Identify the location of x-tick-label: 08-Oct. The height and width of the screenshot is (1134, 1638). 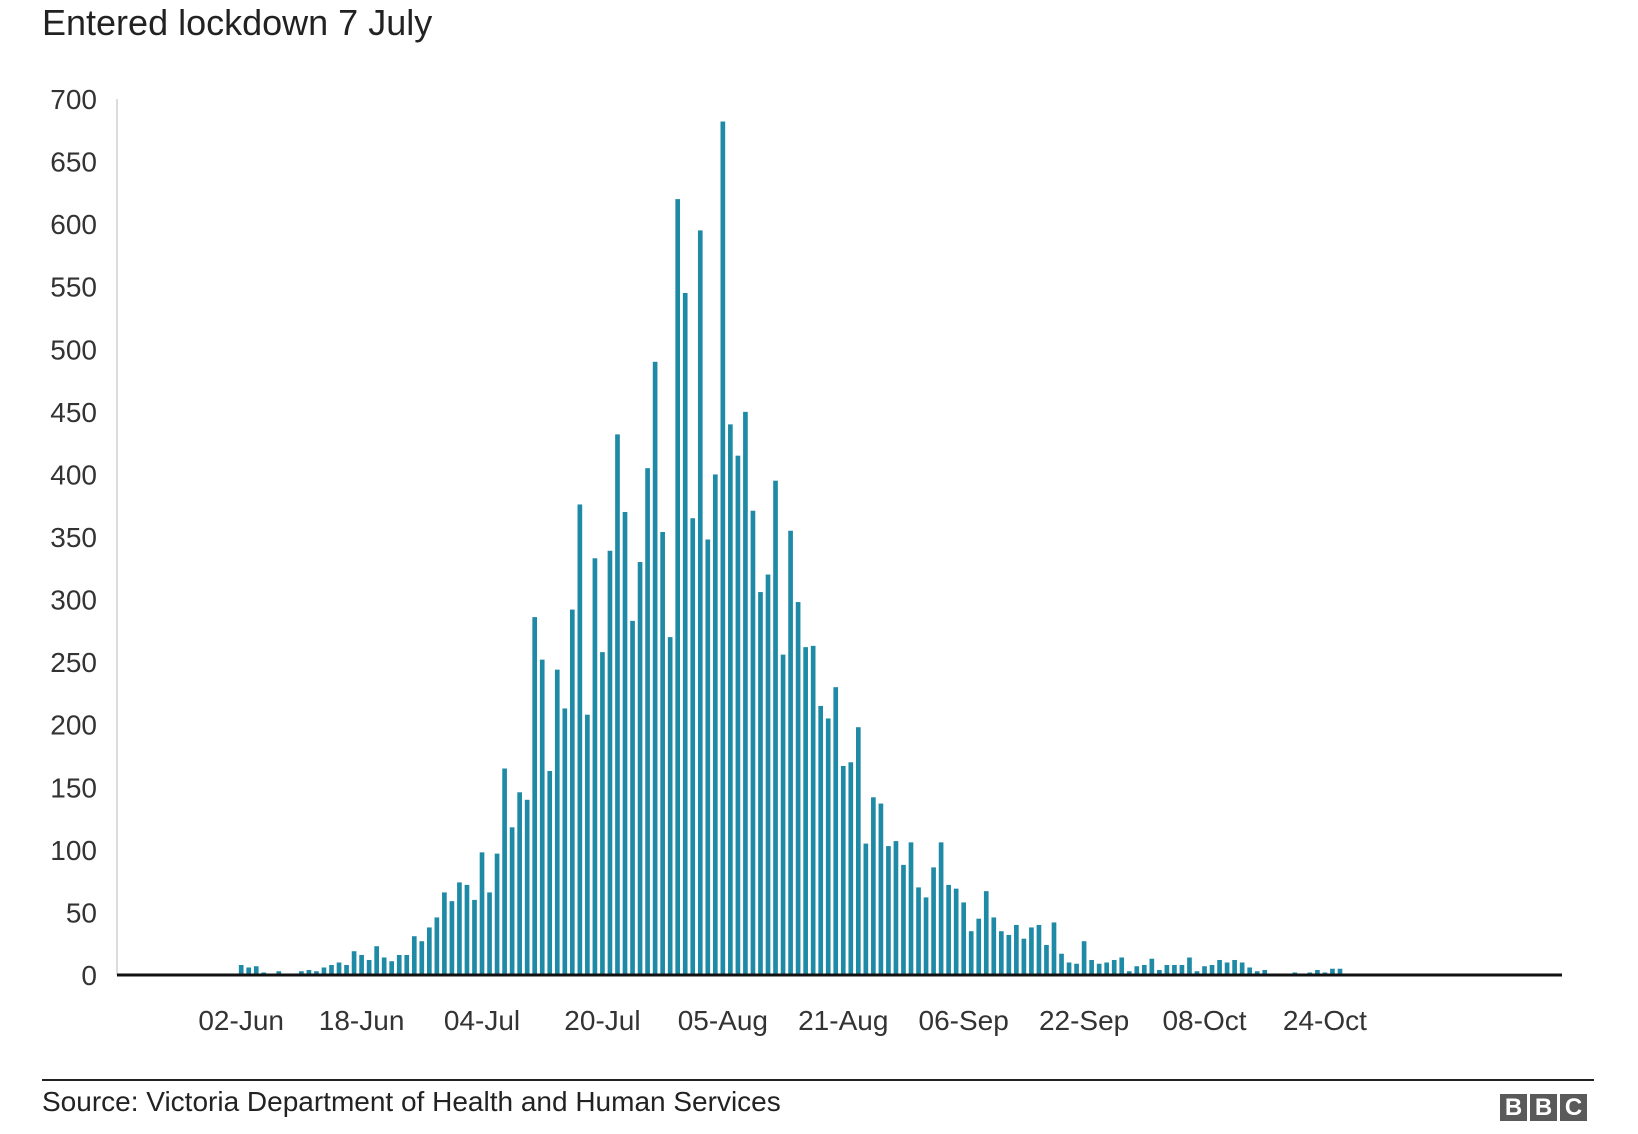
(1204, 1020).